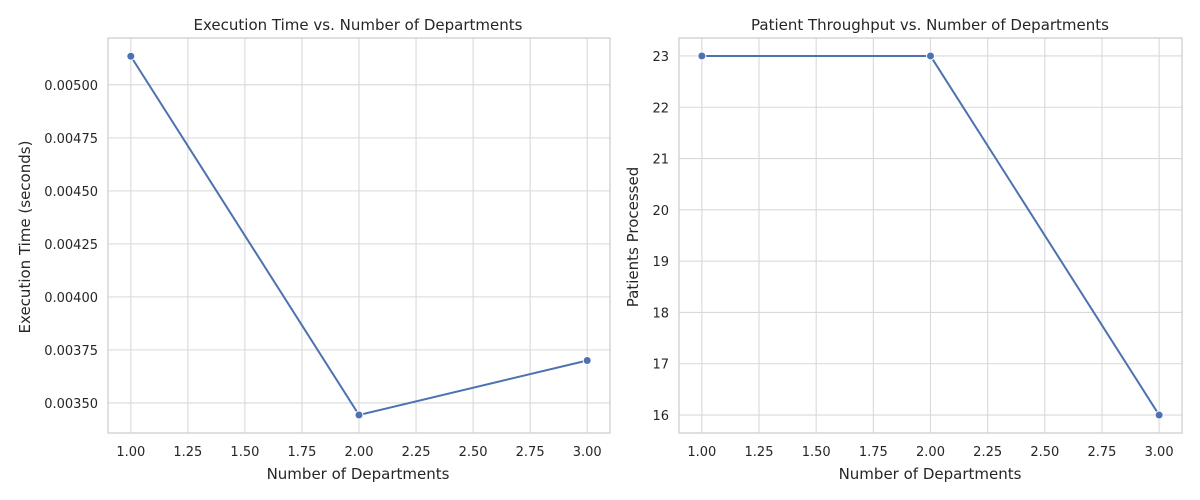  I want to click on y-tick-label: 21, so click(660, 160).